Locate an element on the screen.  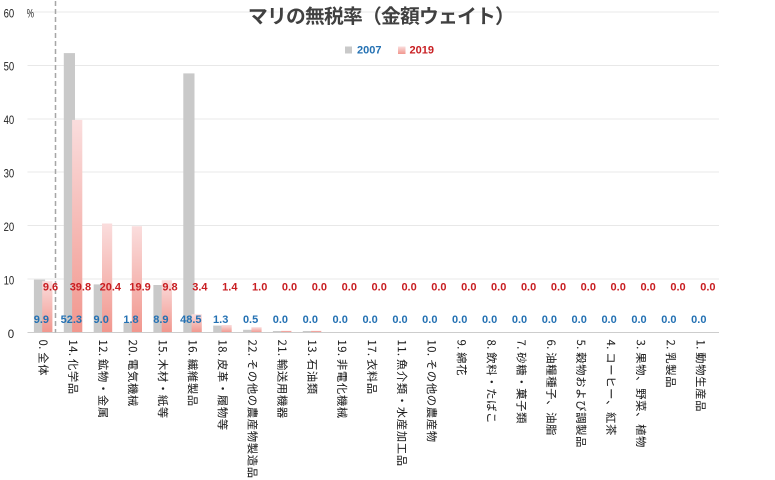
svg-text: 40 is located at coordinates (9, 121).